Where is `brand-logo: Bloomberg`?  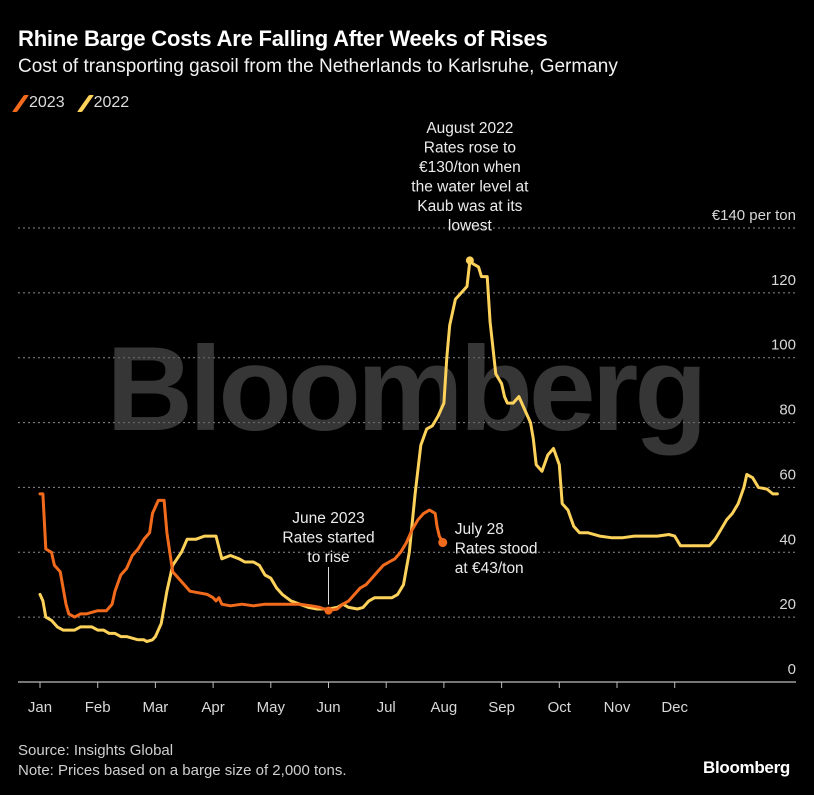
brand-logo: Bloomberg is located at coordinates (746, 767).